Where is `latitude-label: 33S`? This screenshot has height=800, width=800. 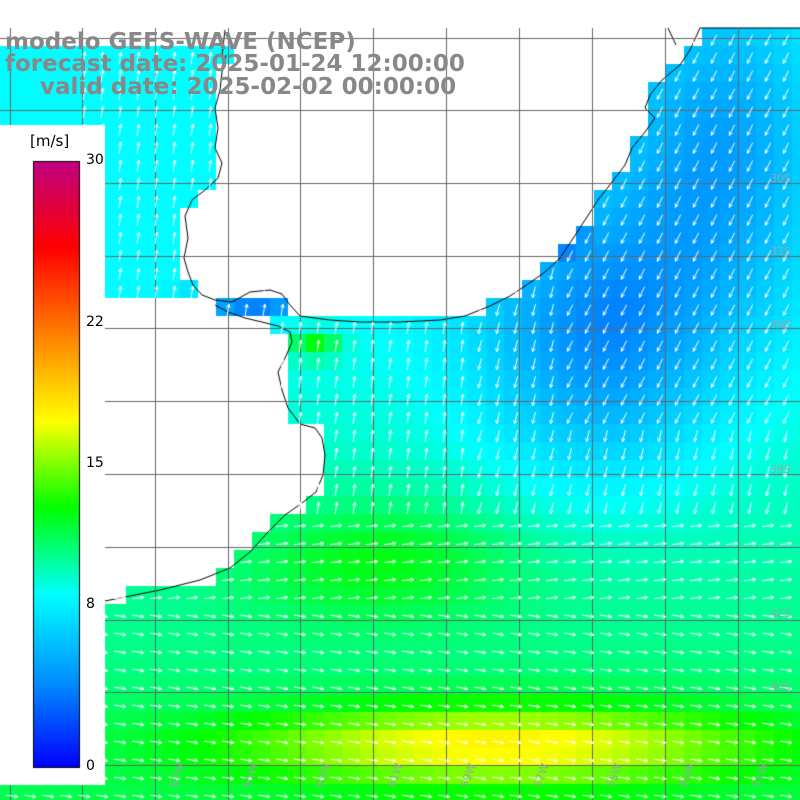 latitude-label: 33S is located at coordinates (780, 251).